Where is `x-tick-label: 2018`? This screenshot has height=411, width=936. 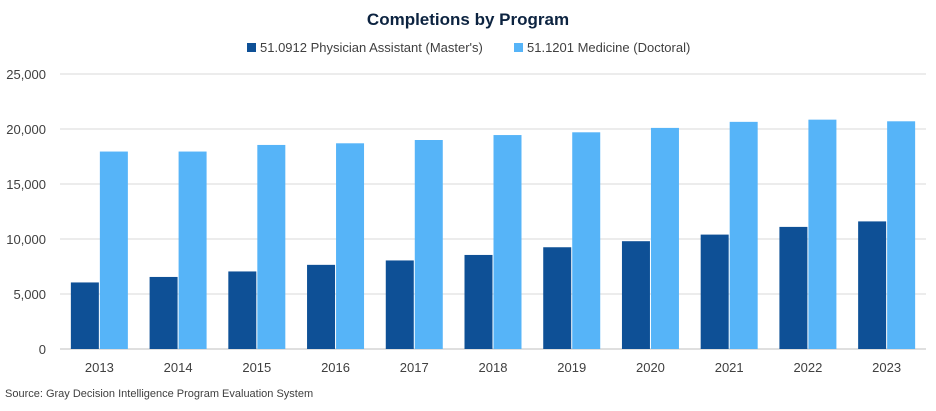
x-tick-label: 2018 is located at coordinates (493, 367).